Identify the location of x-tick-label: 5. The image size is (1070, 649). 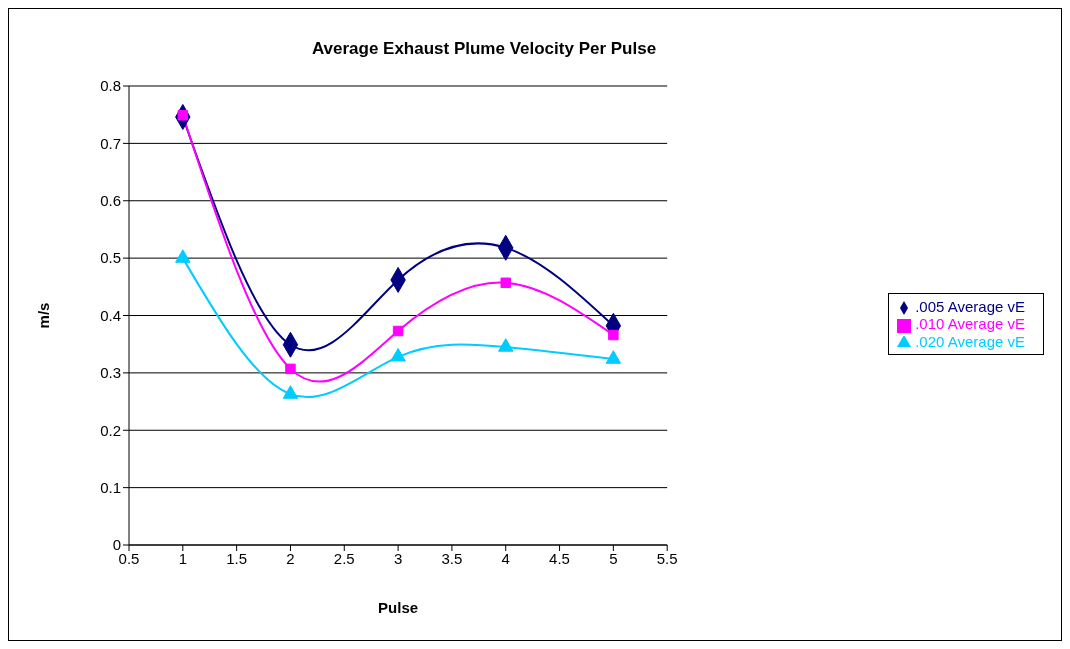
(613, 558).